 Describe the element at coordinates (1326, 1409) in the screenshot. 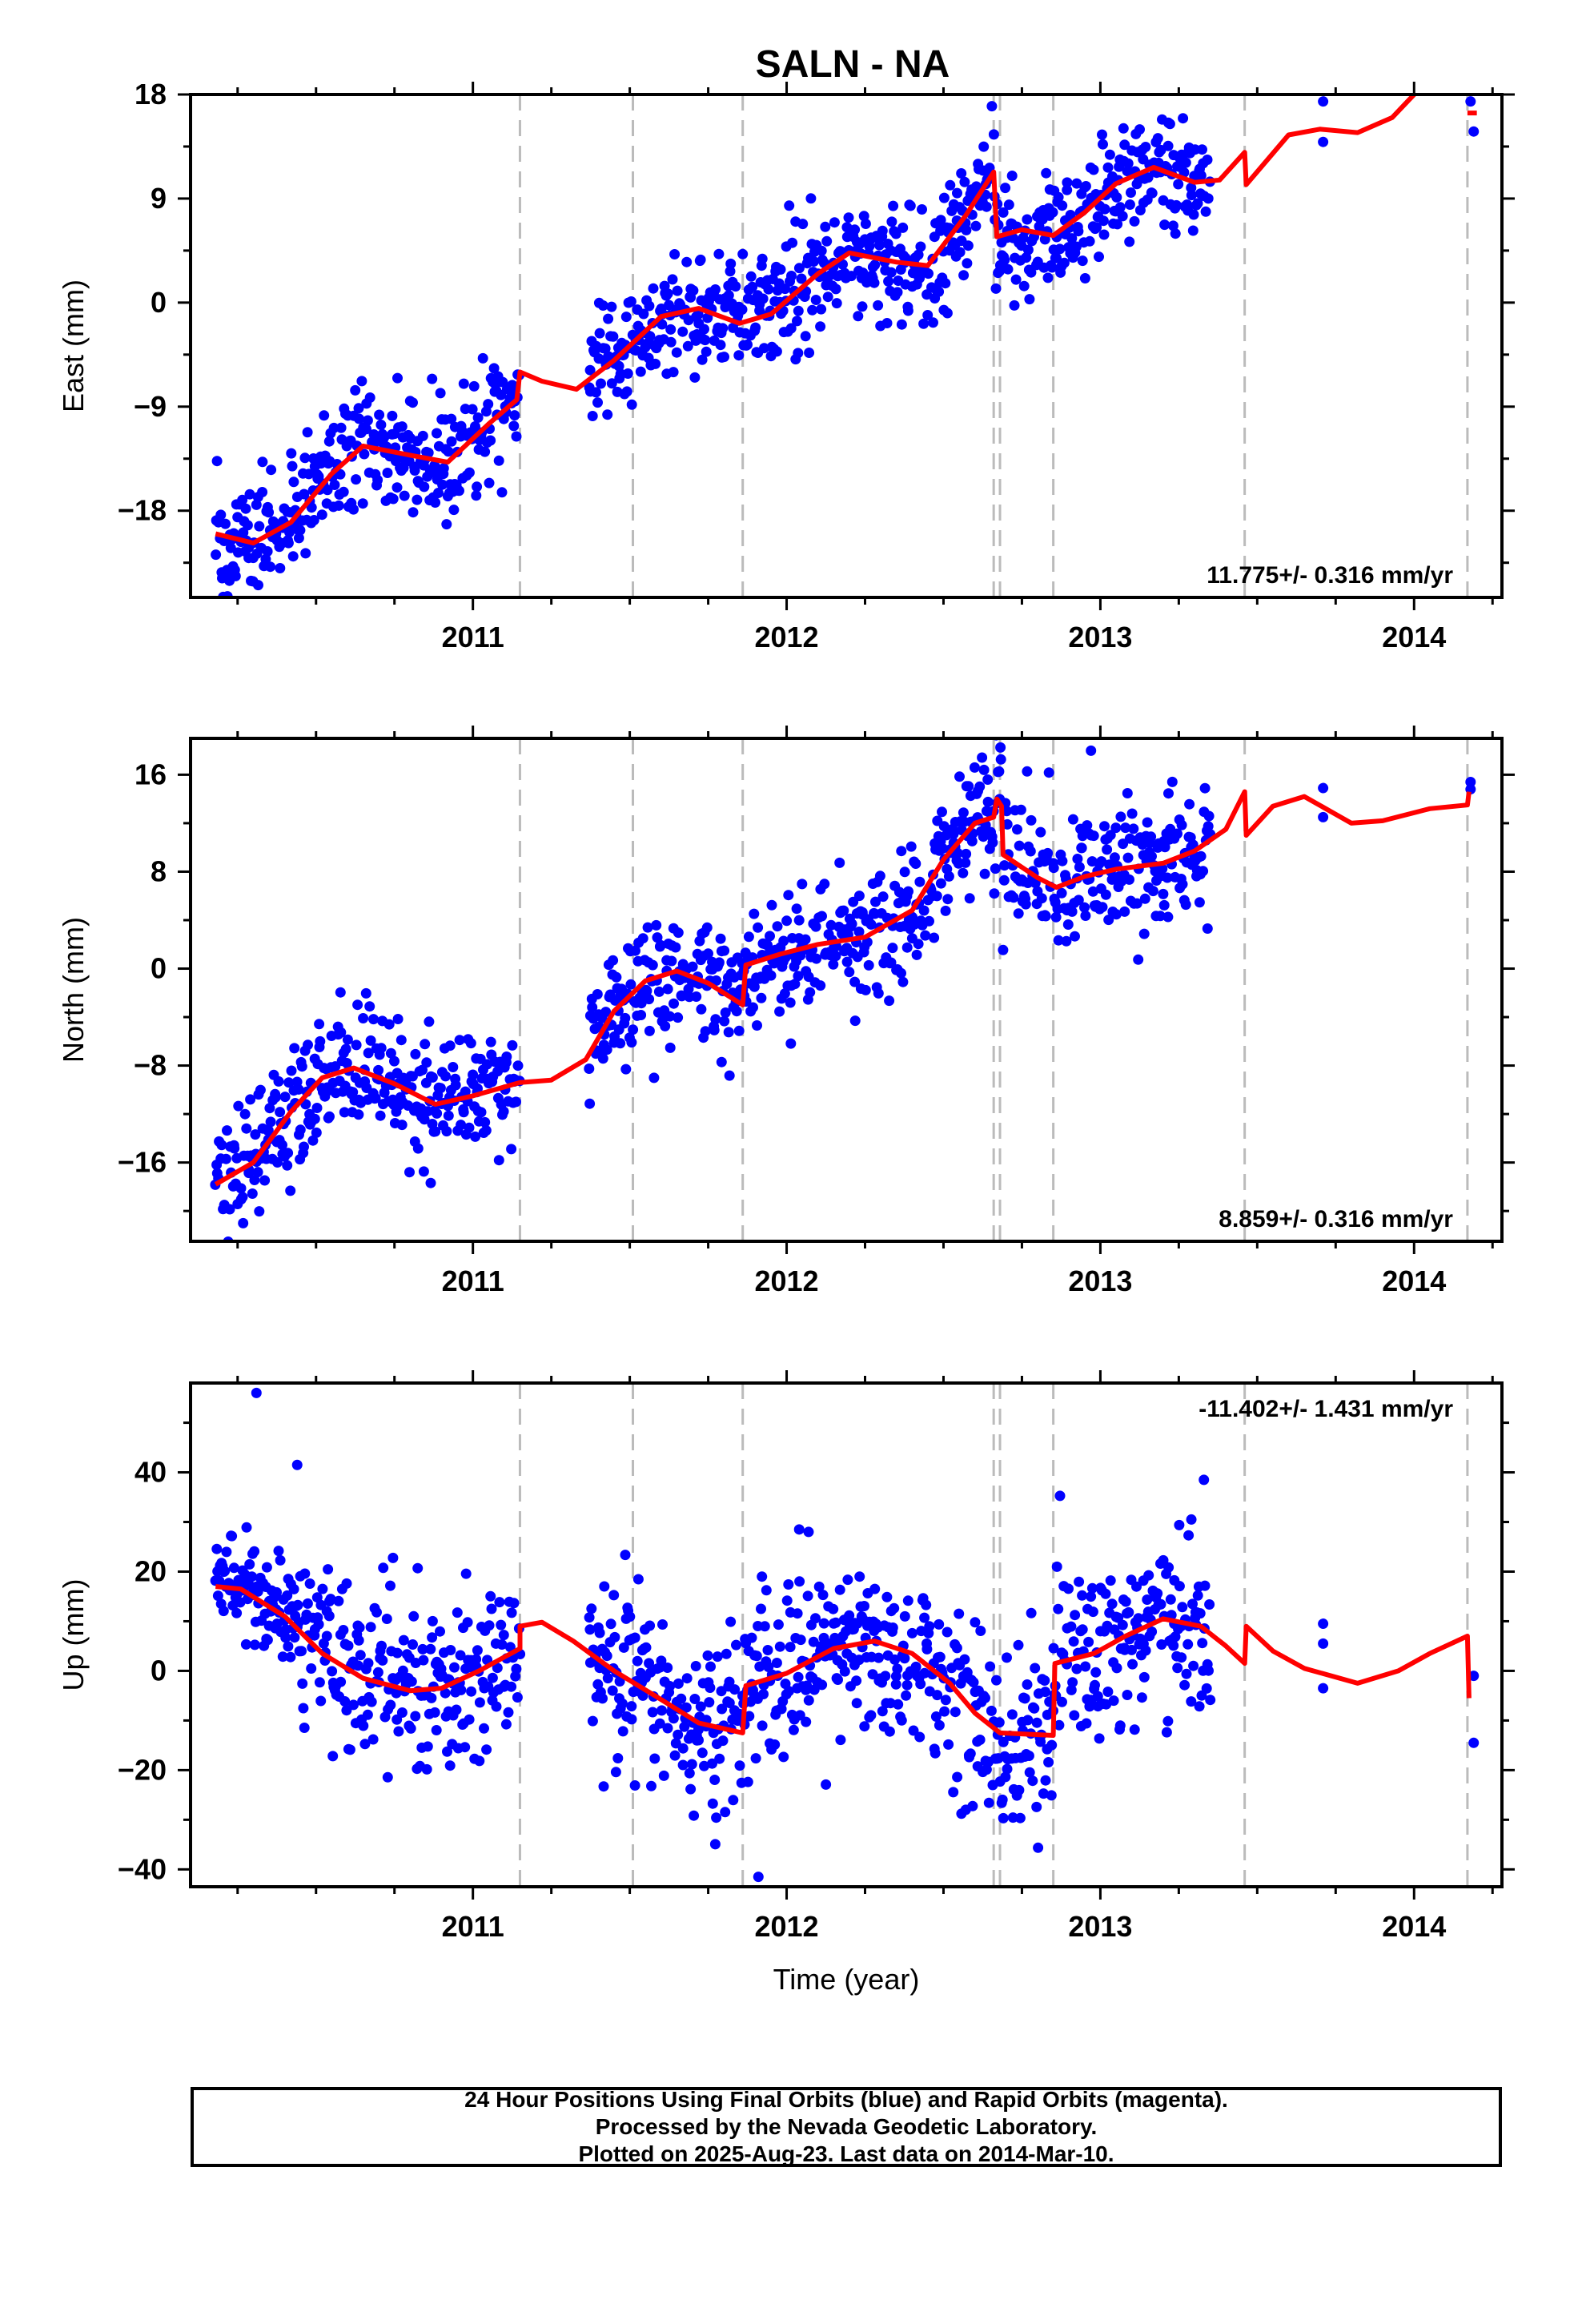

I see `rate-label: -11.402+/- 1.431 mm/yr` at that location.